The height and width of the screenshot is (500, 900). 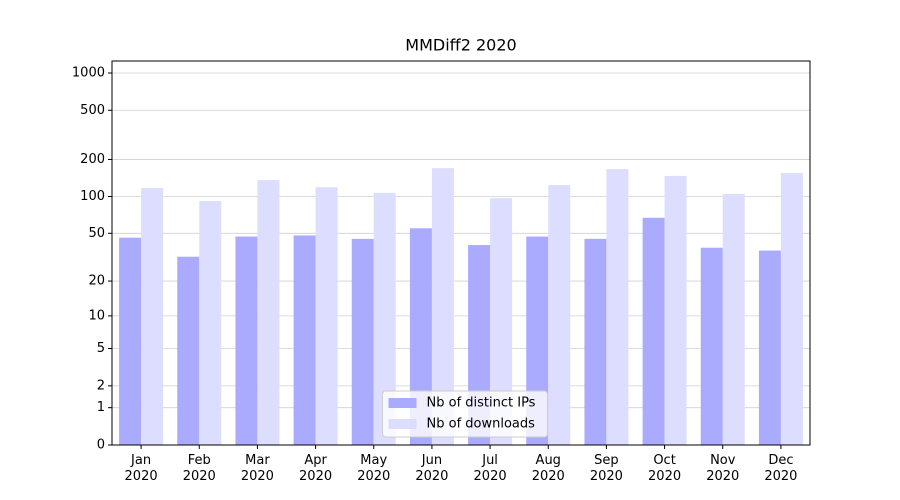 What do you see at coordinates (374, 468) in the screenshot?
I see `x-tick-label: May 2020` at bounding box center [374, 468].